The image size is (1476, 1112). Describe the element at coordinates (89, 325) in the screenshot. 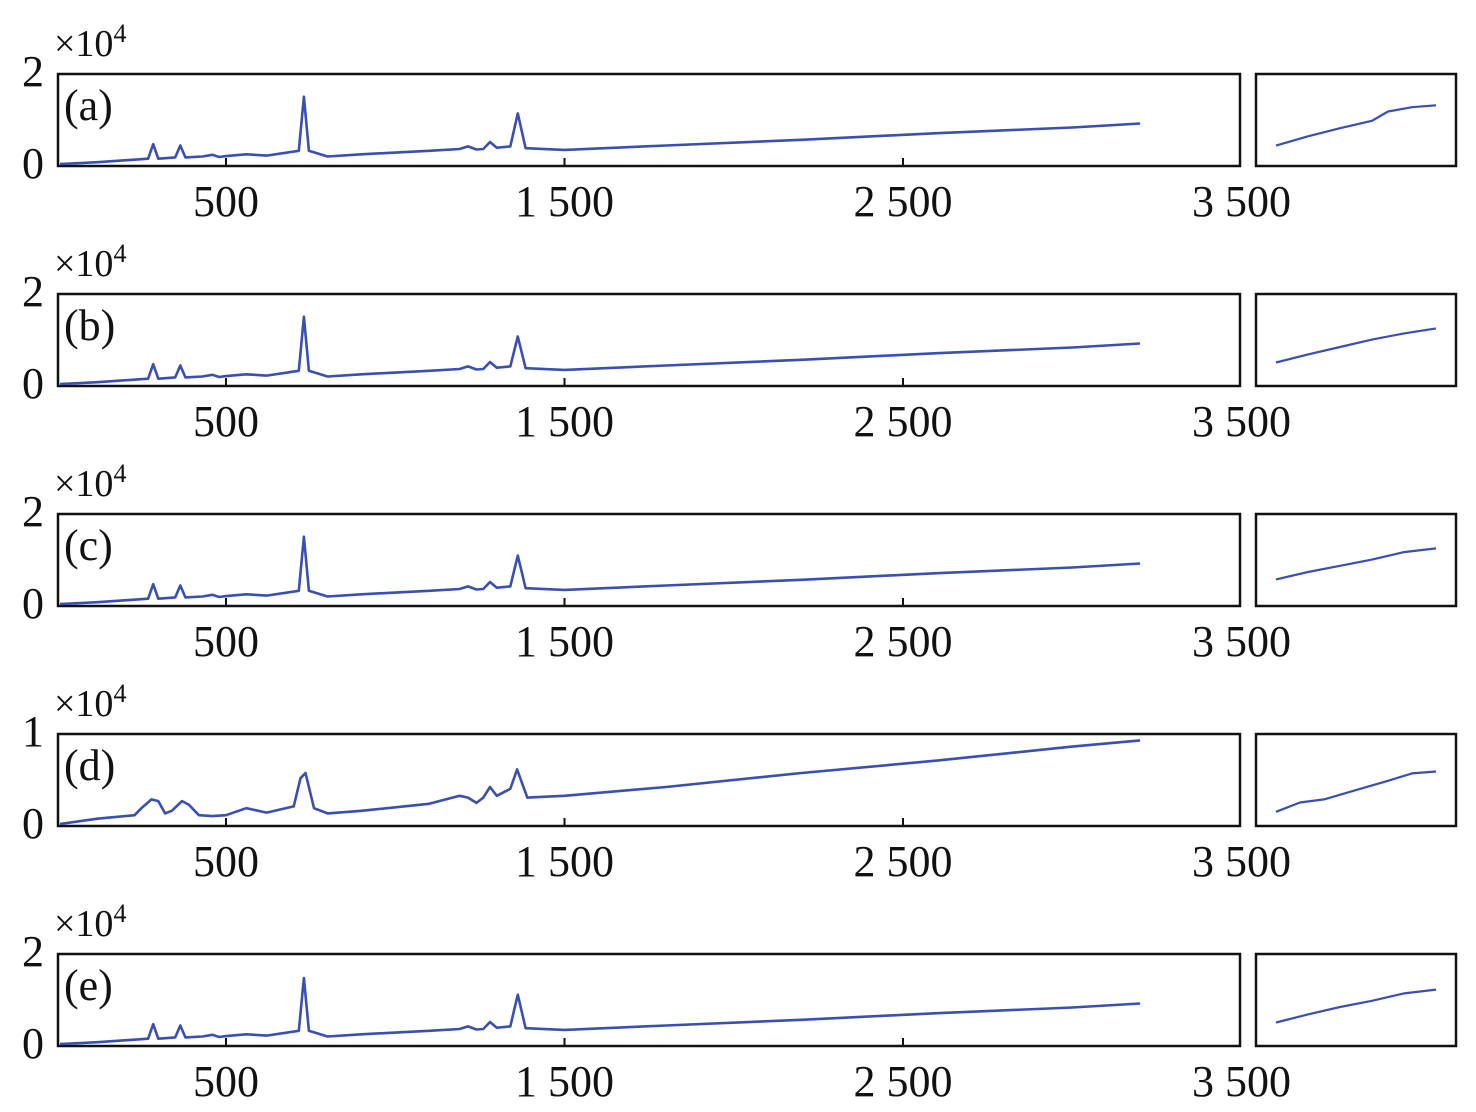

I see `panel-label: (b)` at that location.